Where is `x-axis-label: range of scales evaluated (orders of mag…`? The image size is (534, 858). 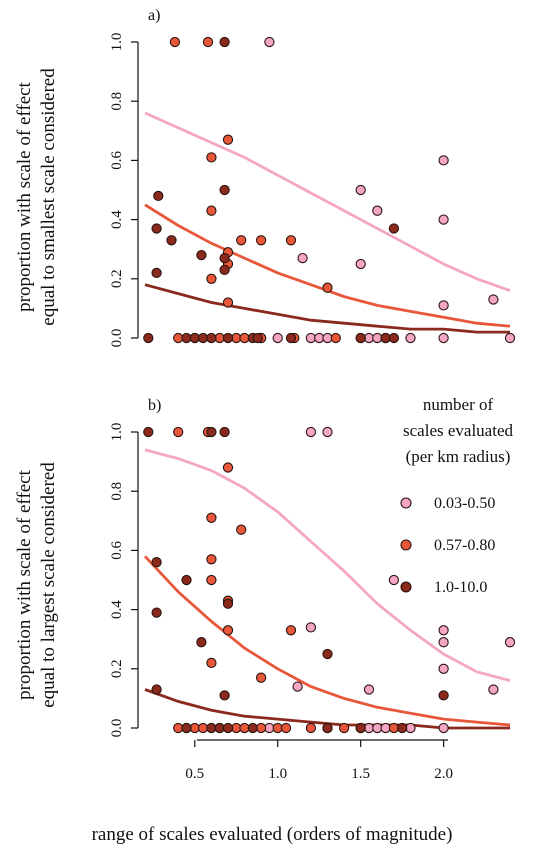
x-axis-label: range of scales evaluated (orders of mag… is located at coordinates (272, 834).